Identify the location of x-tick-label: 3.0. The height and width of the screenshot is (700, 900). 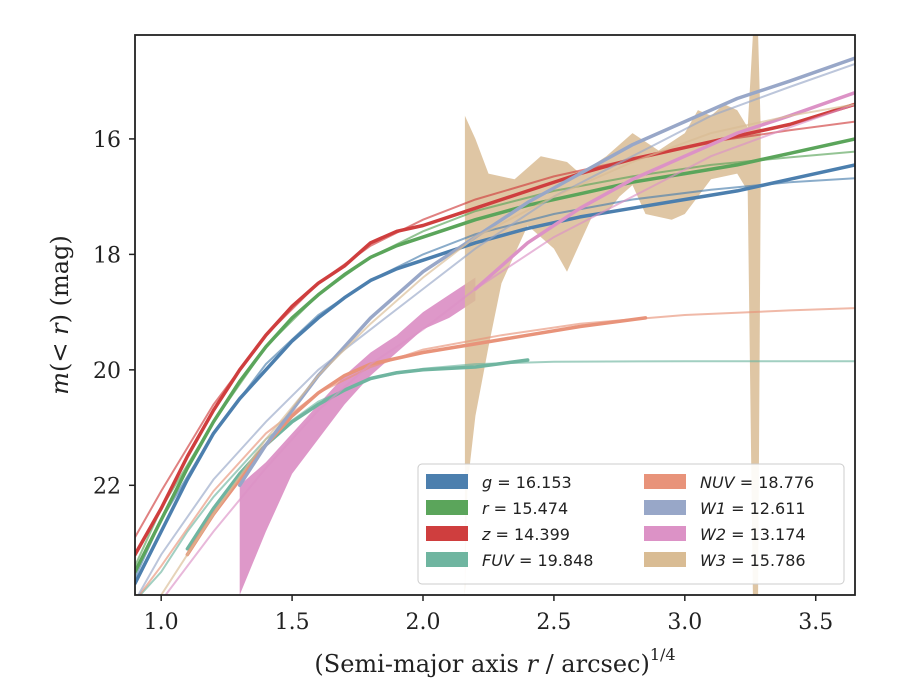
(684, 622).